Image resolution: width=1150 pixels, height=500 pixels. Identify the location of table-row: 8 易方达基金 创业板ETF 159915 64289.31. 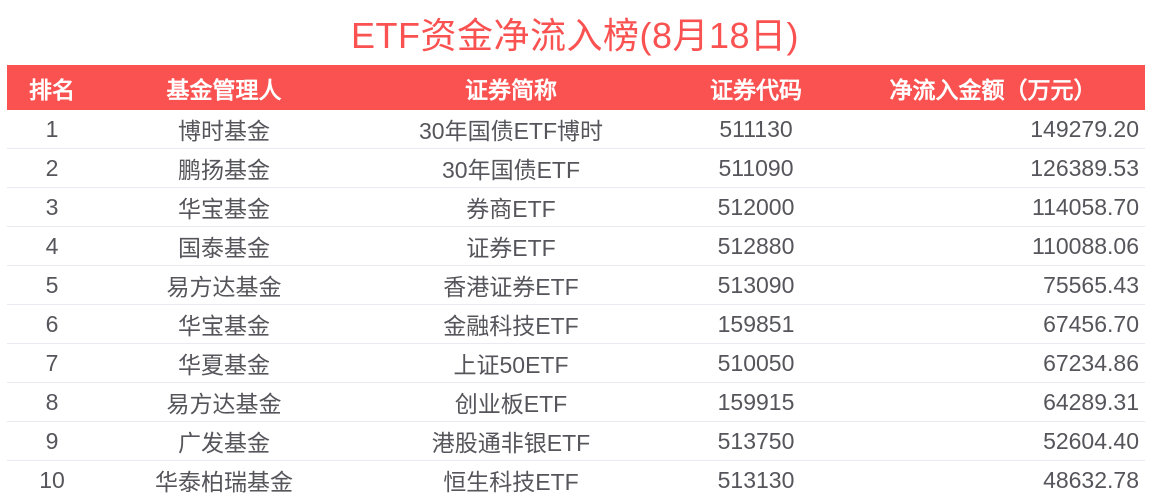
(576, 402).